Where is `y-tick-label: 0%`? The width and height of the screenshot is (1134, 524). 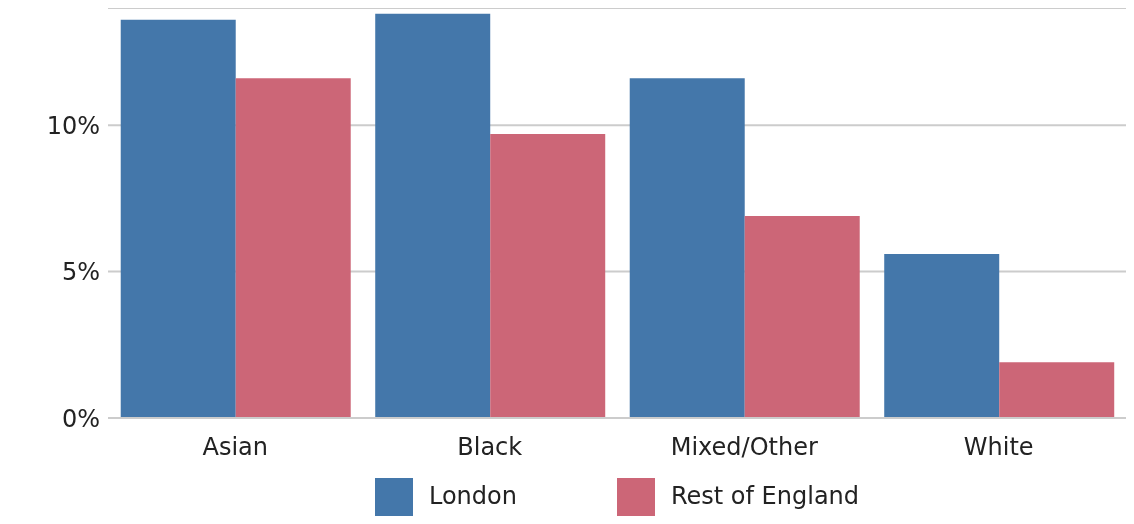
y-tick-label: 0% is located at coordinates (80, 418).